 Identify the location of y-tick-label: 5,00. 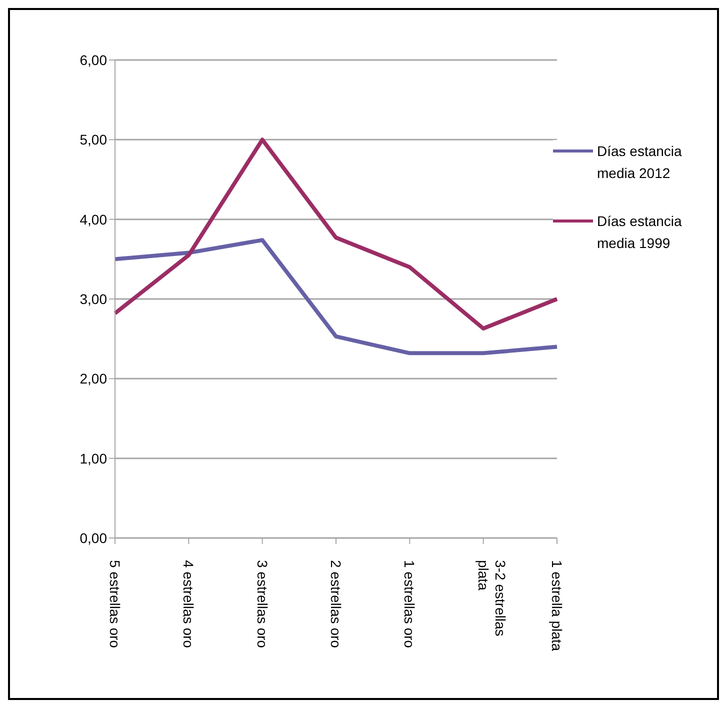
(94, 140).